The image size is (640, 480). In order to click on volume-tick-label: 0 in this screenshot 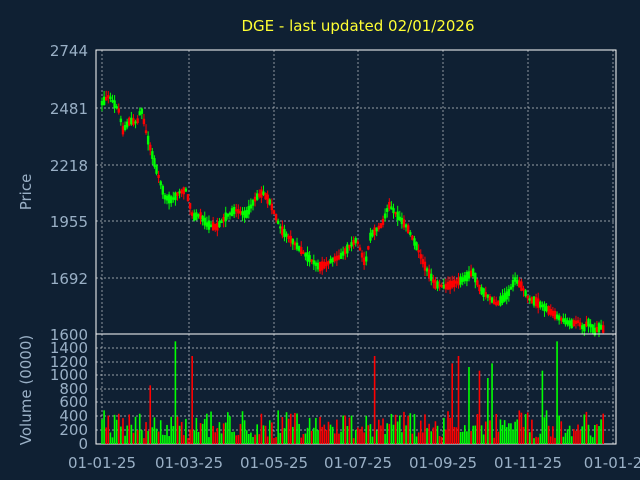, I will do `click(83, 444)`.